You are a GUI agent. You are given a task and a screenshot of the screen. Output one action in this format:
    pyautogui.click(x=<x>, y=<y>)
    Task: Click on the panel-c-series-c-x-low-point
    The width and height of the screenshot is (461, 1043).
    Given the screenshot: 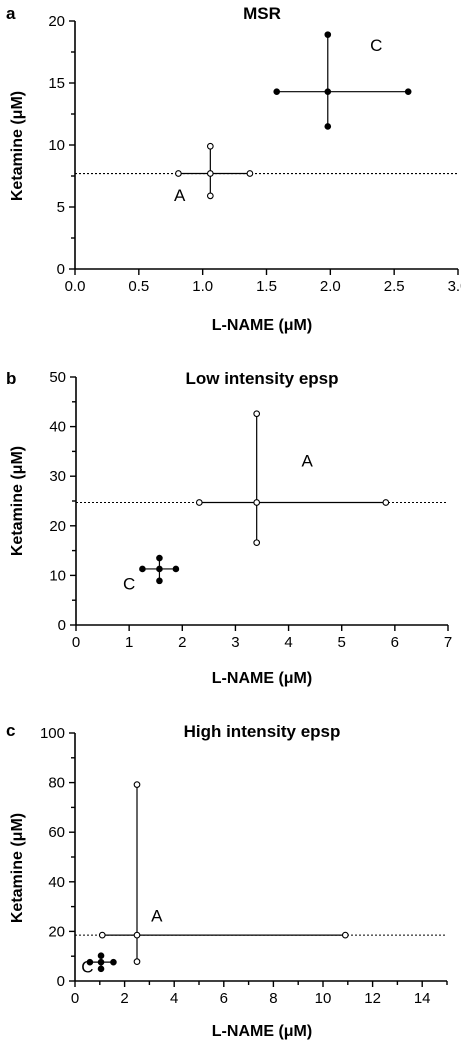 What is the action you would take?
    pyautogui.click(x=90, y=962)
    